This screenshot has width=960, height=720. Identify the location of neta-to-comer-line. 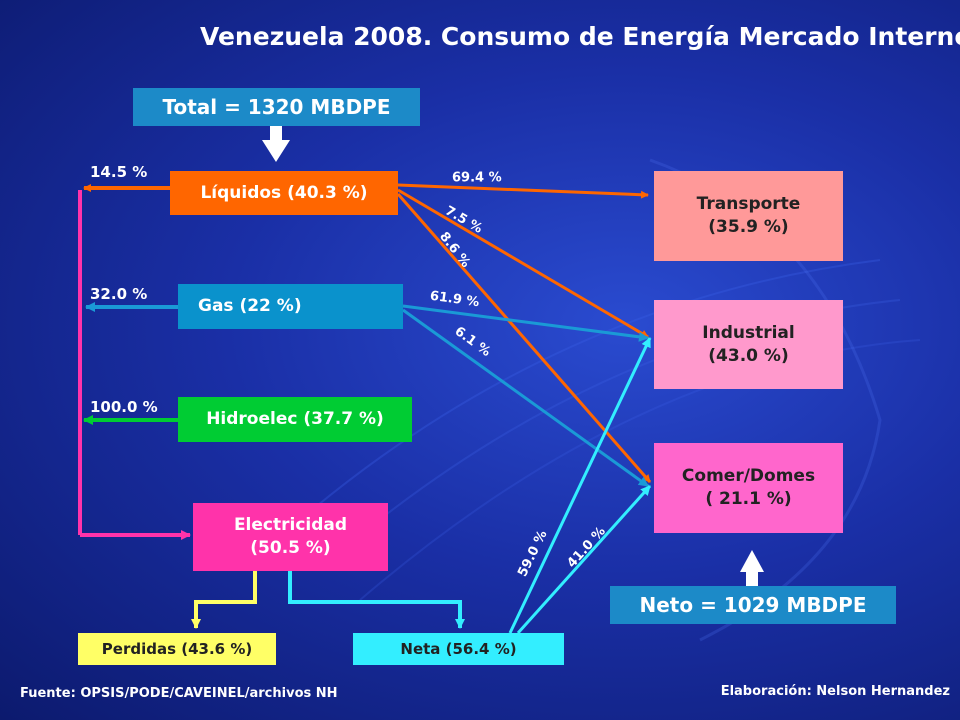
(584, 559).